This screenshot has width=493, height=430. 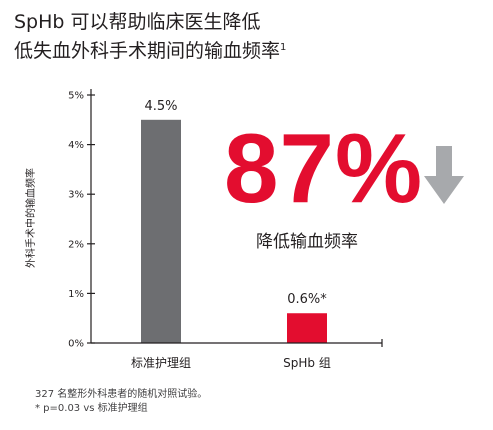 I want to click on y-axis-label: 外科手术中的输血频率, so click(x=31, y=218).